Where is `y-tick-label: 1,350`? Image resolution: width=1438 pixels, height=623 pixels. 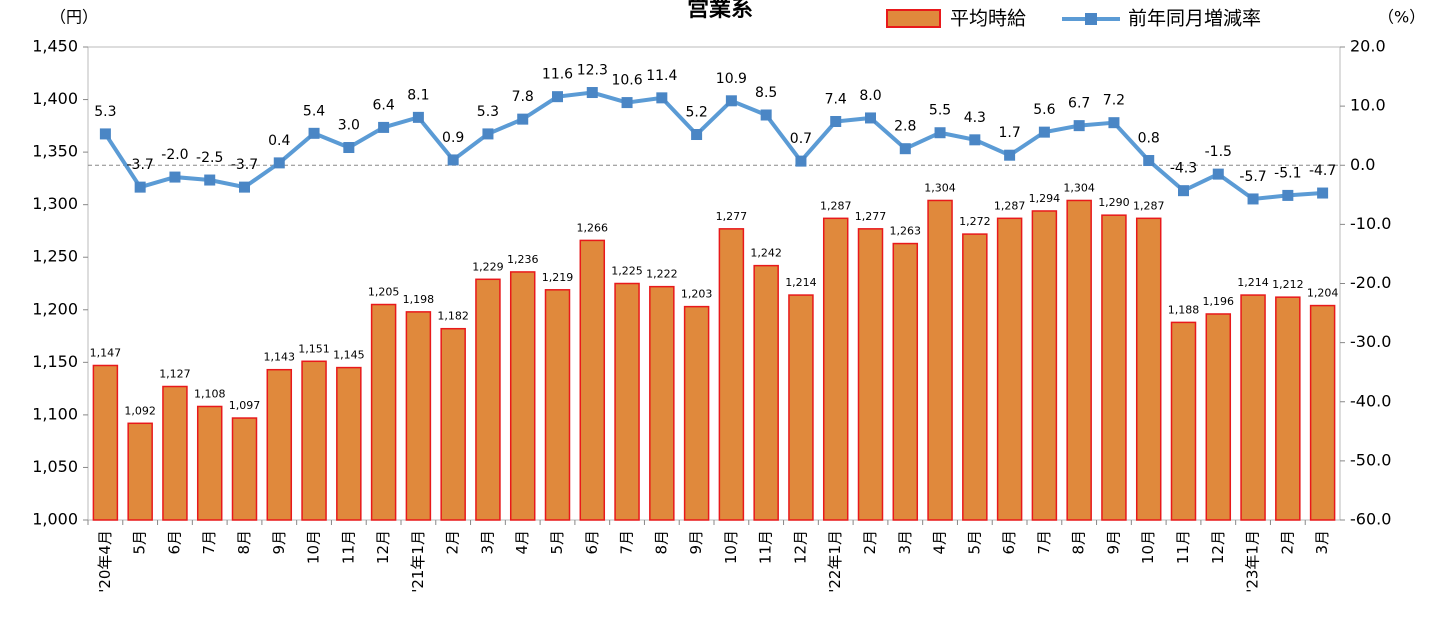 y-tick-label: 1,350 is located at coordinates (55, 151).